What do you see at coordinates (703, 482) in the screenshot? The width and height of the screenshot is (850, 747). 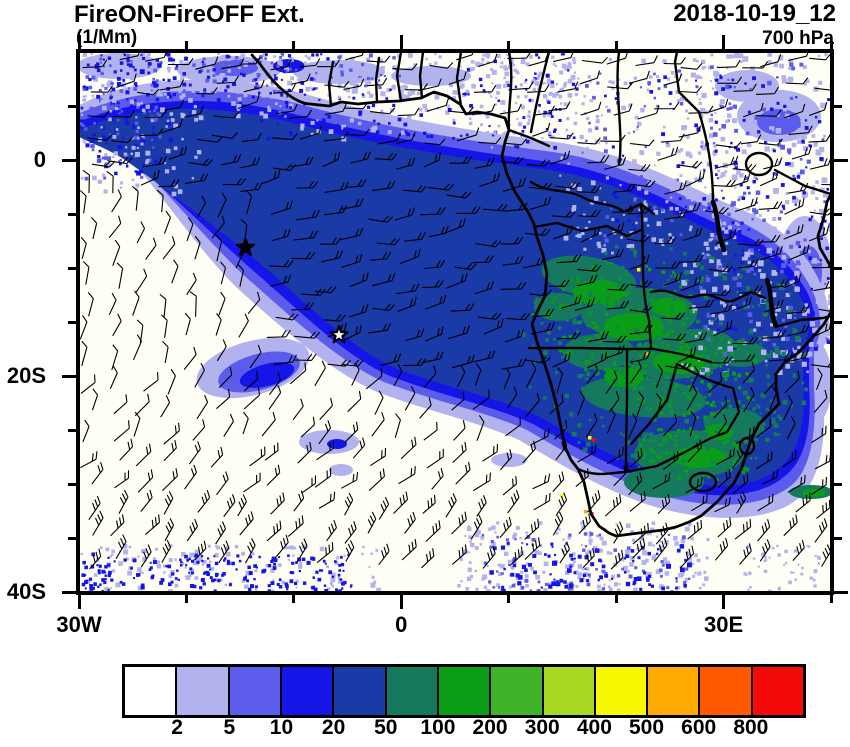 I see `lesotho-border` at bounding box center [703, 482].